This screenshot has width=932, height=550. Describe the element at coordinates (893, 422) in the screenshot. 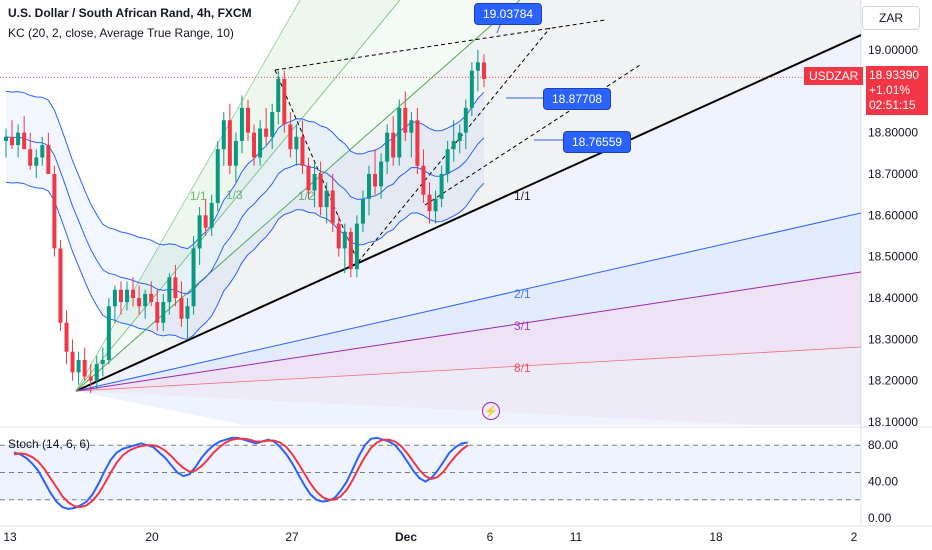

I see `y-tick-label: 18.10000` at that location.